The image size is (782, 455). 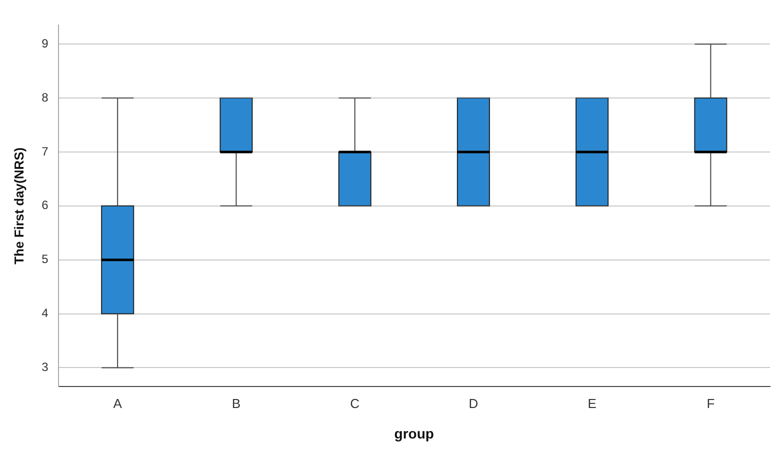 What do you see at coordinates (45, 97) in the screenshot?
I see `y-tick-label: 8` at bounding box center [45, 97].